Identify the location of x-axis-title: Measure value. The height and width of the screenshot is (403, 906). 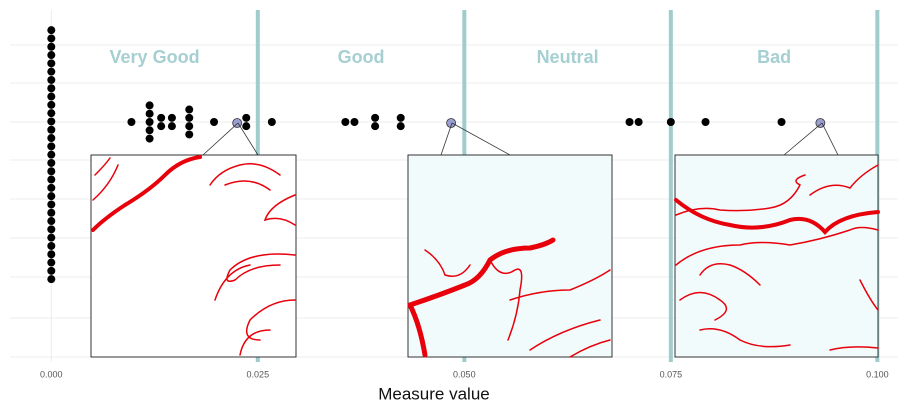
(434, 393).